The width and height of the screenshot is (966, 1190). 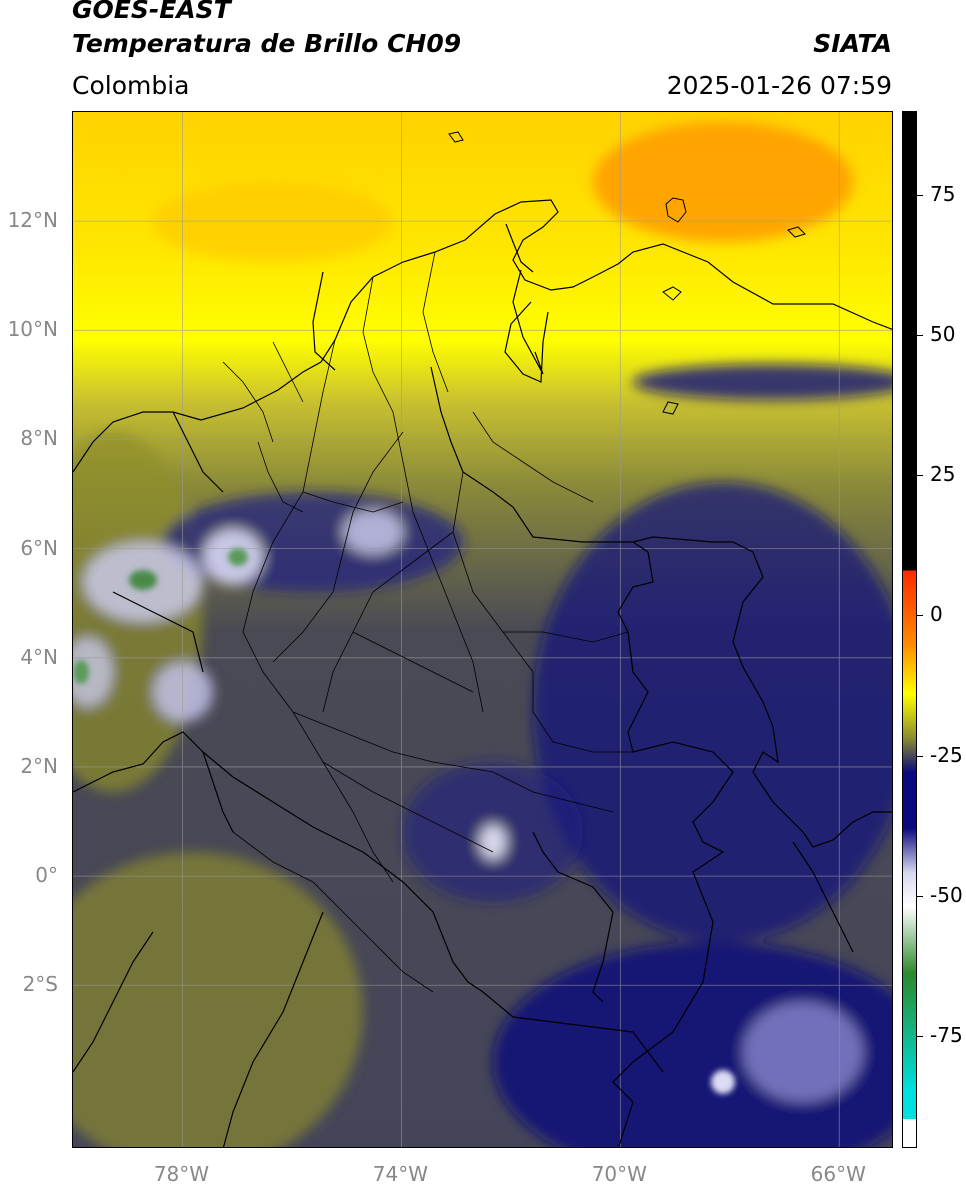 What do you see at coordinates (943, 474) in the screenshot?
I see `colorbar-tick-label: 25` at bounding box center [943, 474].